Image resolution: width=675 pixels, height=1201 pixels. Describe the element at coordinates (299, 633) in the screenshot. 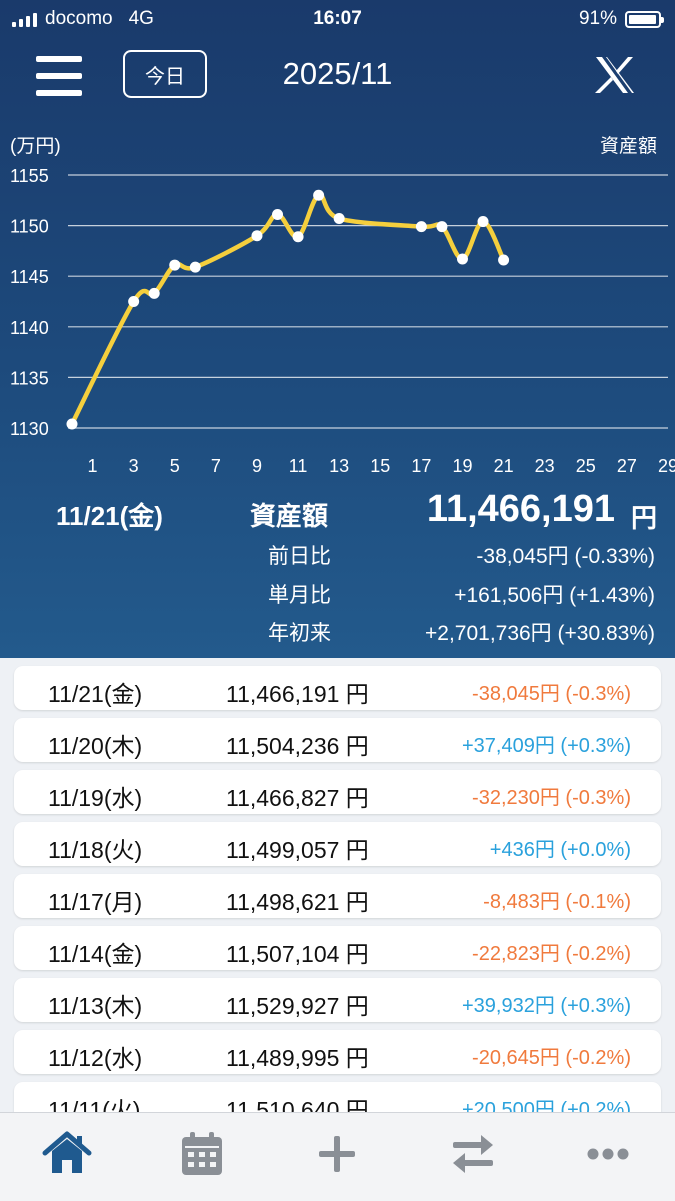

I see `summary-row-label: 年初来` at that location.